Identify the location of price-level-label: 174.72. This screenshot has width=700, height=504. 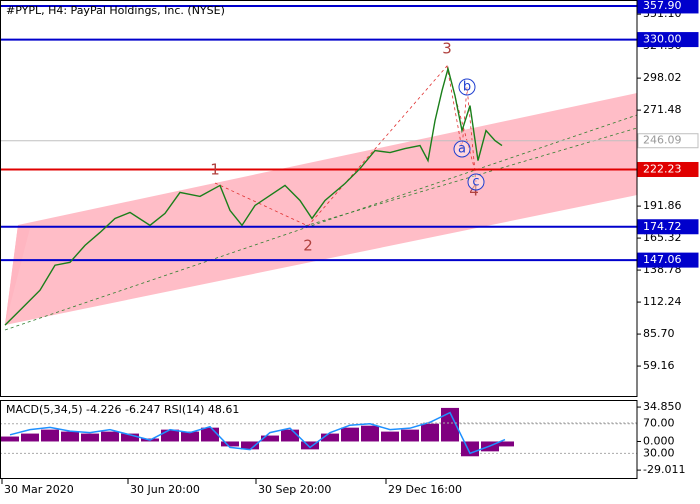
(662, 226).